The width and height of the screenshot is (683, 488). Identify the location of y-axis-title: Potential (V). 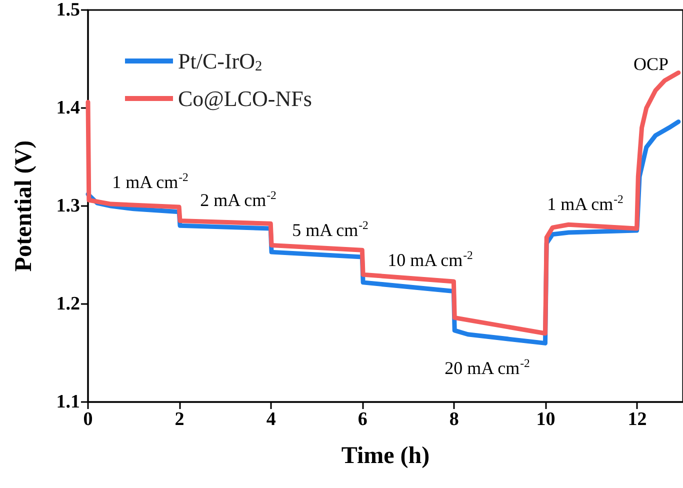
(24, 206).